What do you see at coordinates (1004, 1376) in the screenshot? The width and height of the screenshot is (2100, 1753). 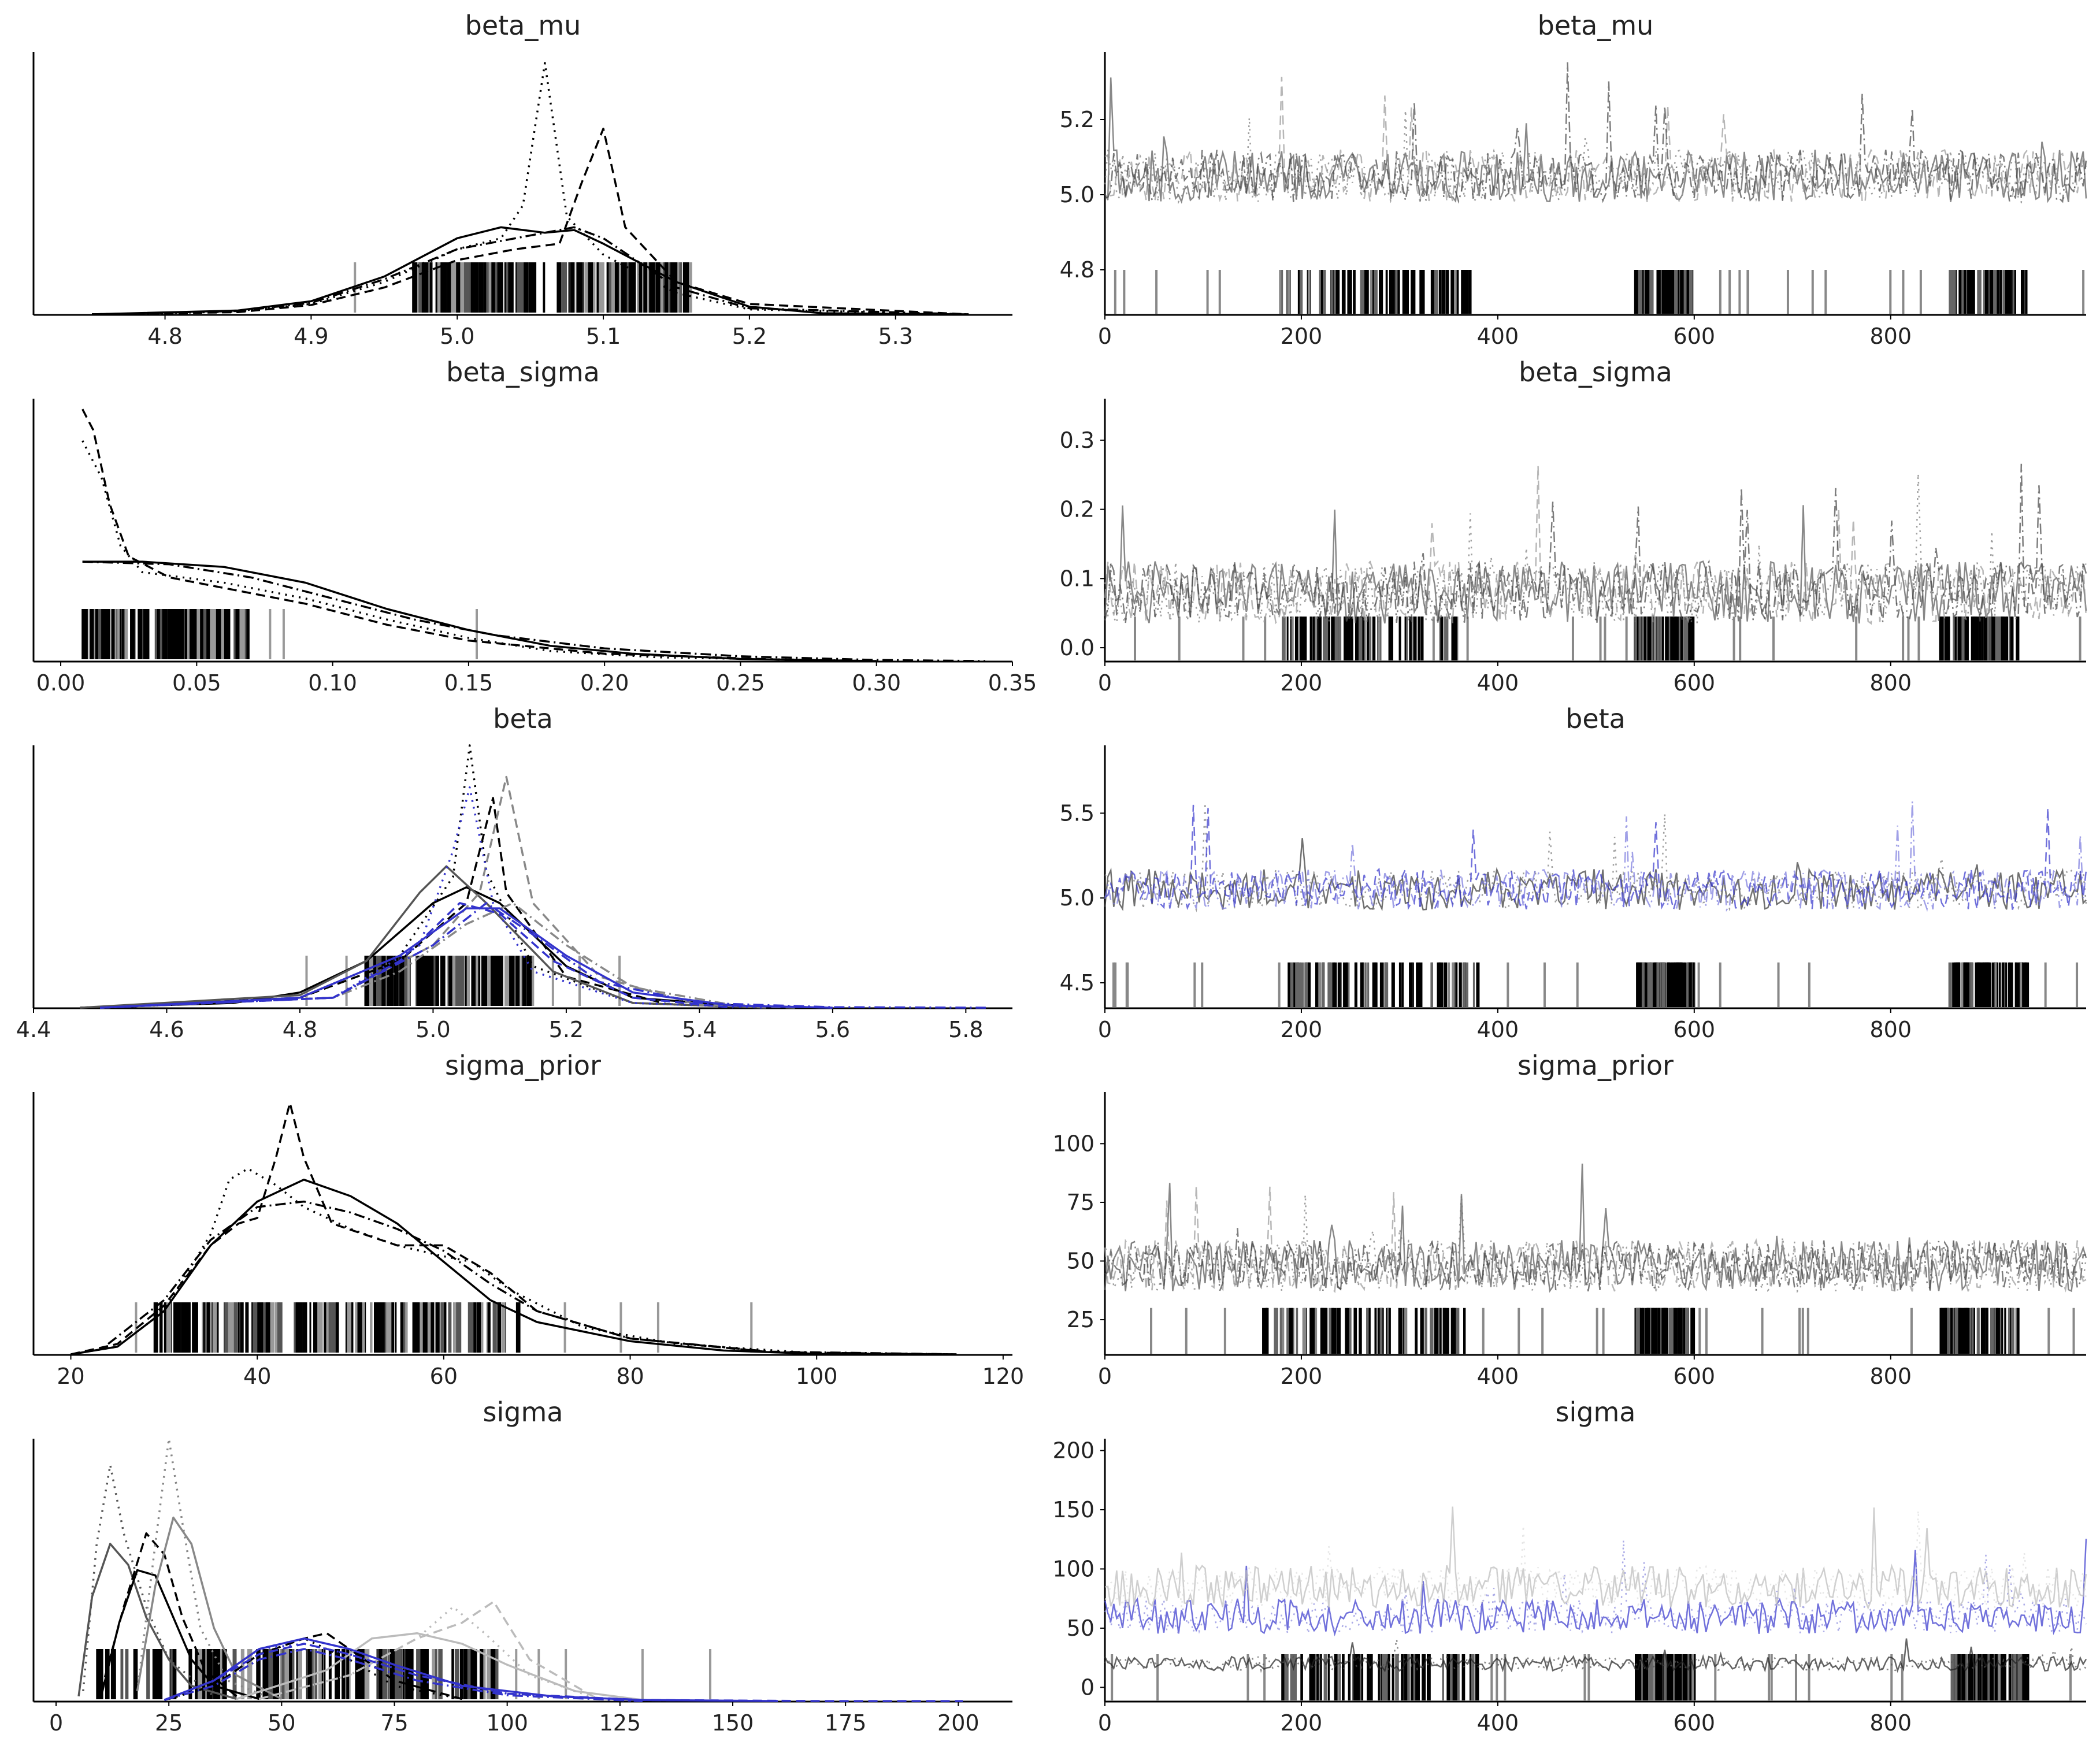 I see `x-tick-label: 120` at bounding box center [1004, 1376].